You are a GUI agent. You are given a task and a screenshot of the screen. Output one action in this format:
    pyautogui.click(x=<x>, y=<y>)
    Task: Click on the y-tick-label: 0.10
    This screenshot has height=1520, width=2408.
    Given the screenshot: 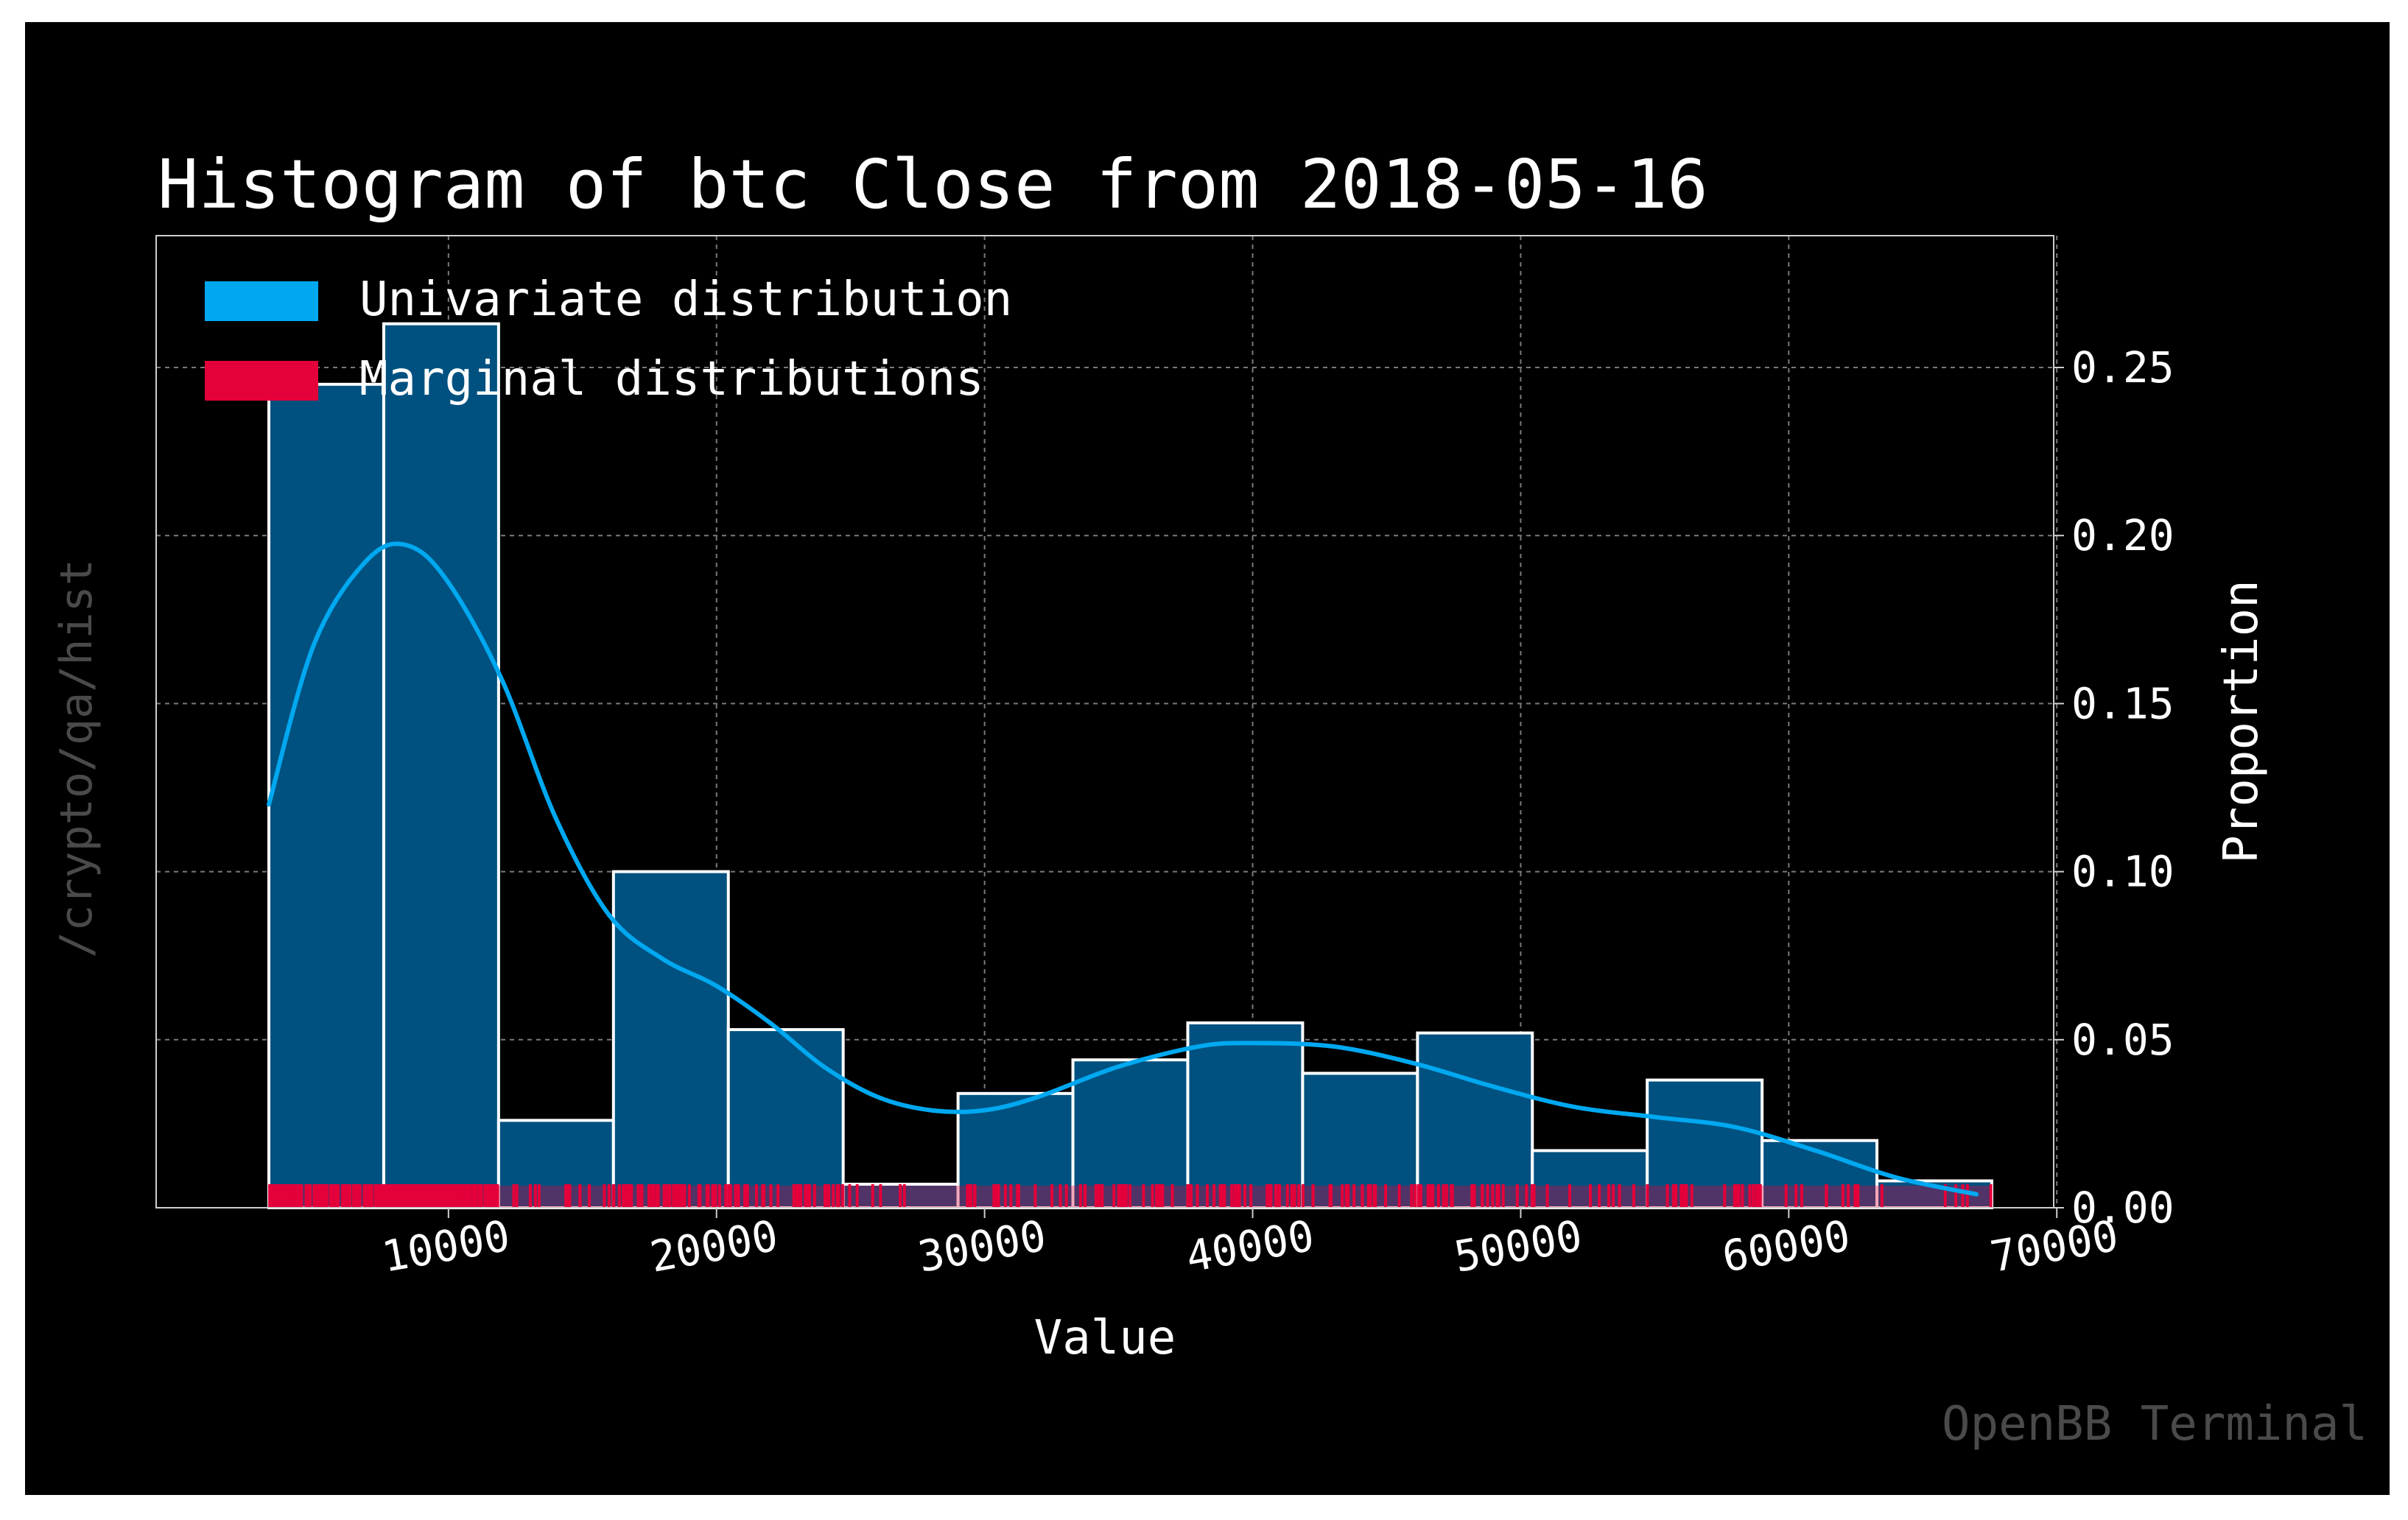 What is the action you would take?
    pyautogui.click(x=2122, y=872)
    